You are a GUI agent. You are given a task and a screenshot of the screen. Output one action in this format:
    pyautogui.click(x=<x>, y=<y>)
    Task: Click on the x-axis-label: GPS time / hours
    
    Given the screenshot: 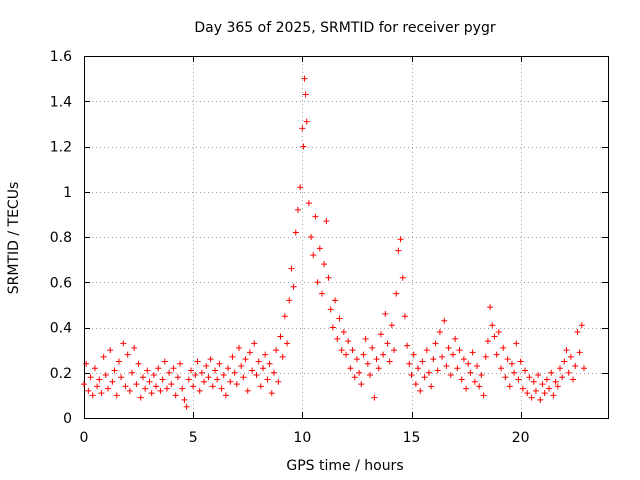 What is the action you would take?
    pyautogui.click(x=344, y=466)
    